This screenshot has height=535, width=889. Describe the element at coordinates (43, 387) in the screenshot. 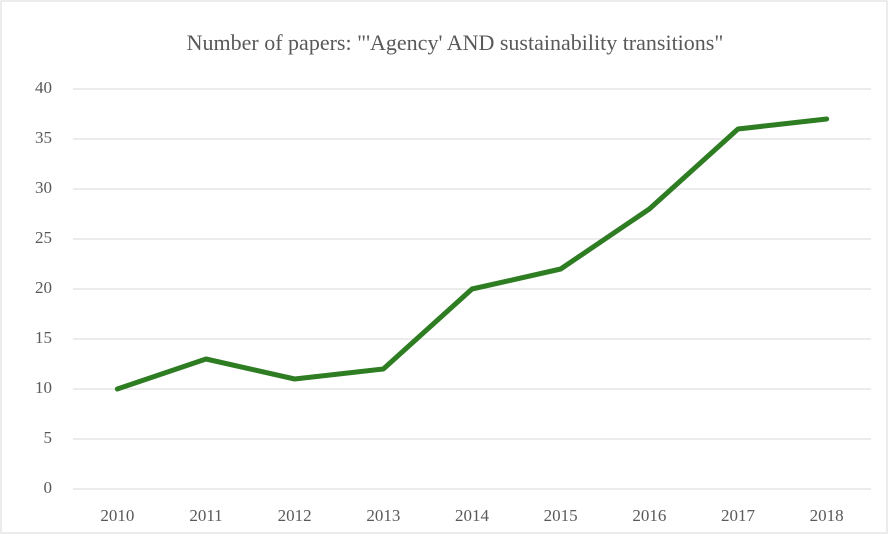

I see `y-tick-label: 10` at that location.